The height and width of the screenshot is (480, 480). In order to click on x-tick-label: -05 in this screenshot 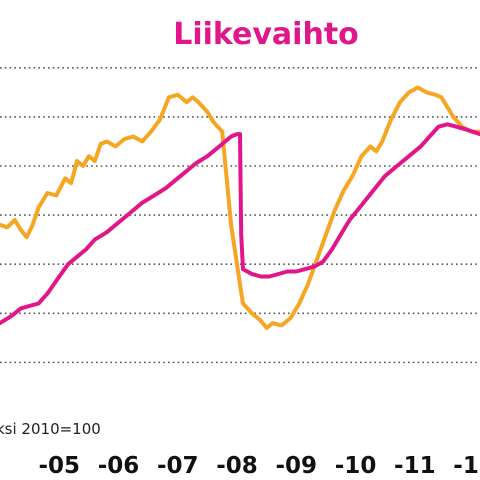, I will do `click(59, 466)`.